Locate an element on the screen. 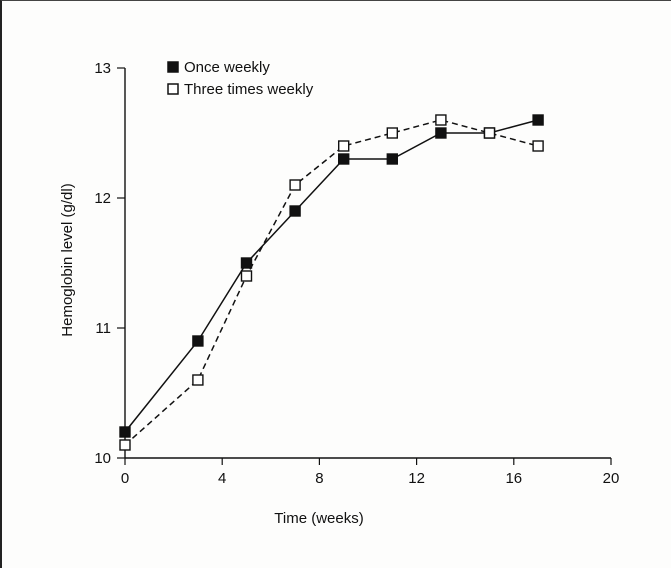 This screenshot has height=569, width=671. y-tick-label: 12 is located at coordinates (102, 198).